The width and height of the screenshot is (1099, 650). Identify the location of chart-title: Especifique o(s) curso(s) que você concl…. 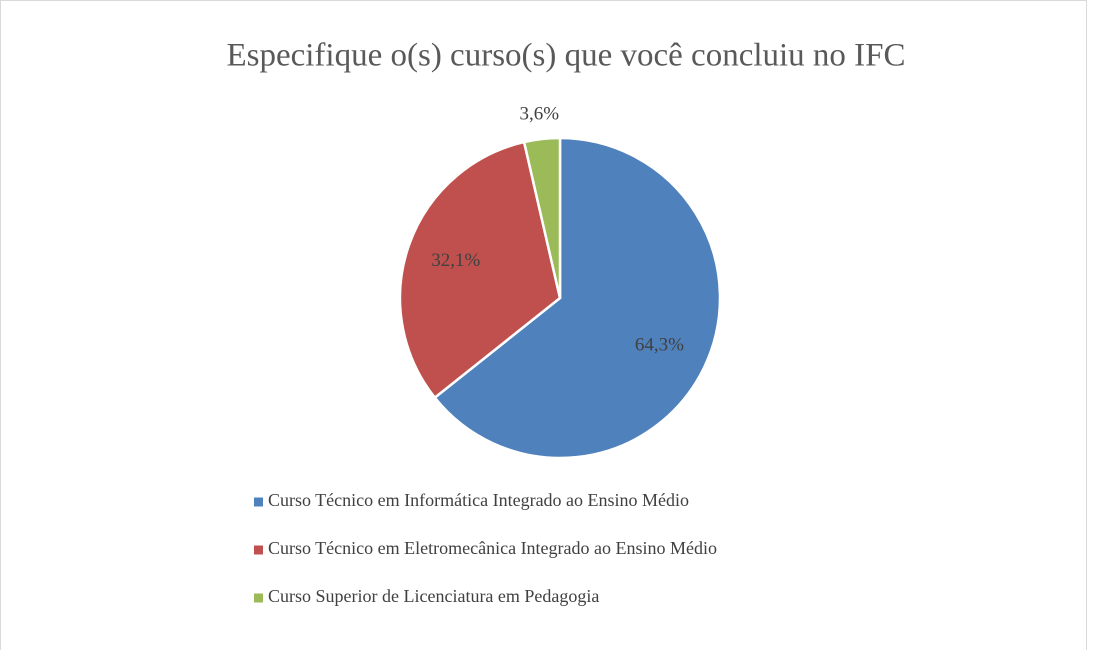
(565, 56).